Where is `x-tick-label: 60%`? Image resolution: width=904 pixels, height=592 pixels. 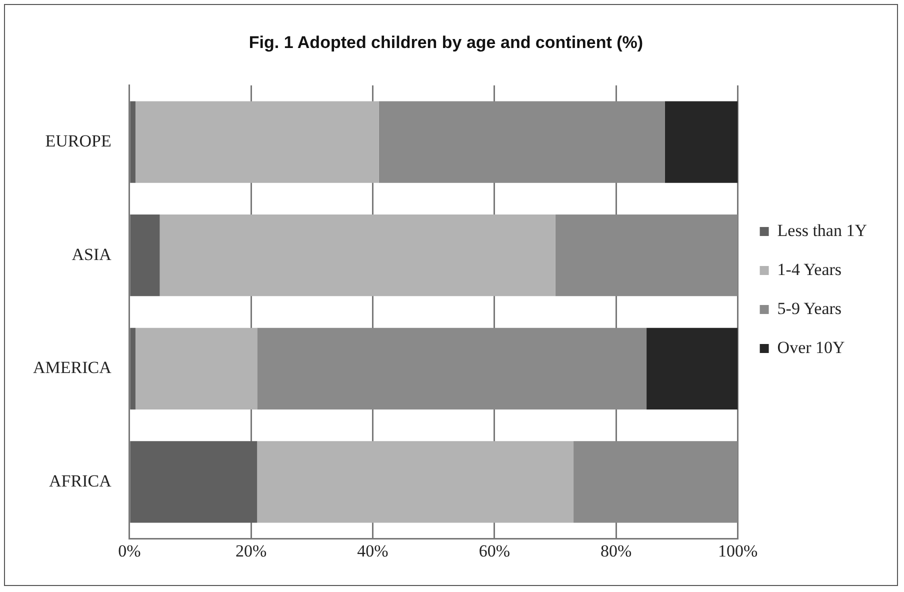
x-tick-label: 60% is located at coordinates (494, 550).